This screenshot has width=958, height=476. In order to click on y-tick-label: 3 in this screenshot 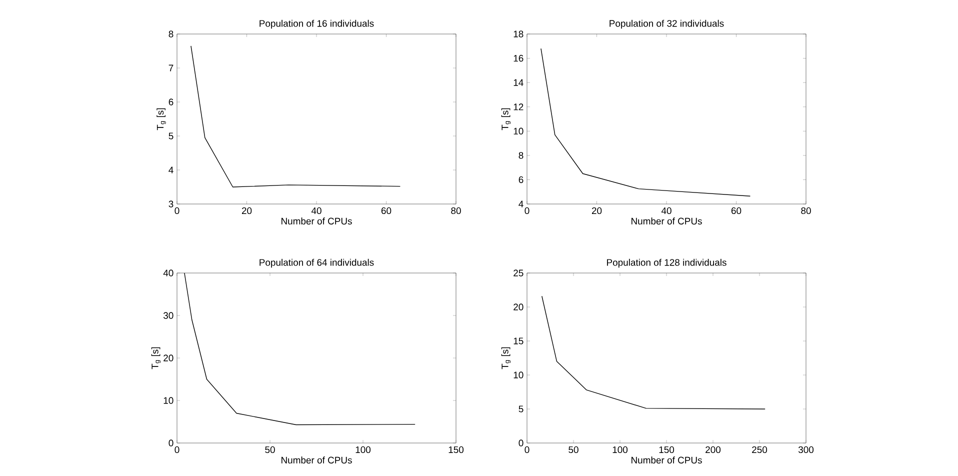, I will do `click(171, 204)`.